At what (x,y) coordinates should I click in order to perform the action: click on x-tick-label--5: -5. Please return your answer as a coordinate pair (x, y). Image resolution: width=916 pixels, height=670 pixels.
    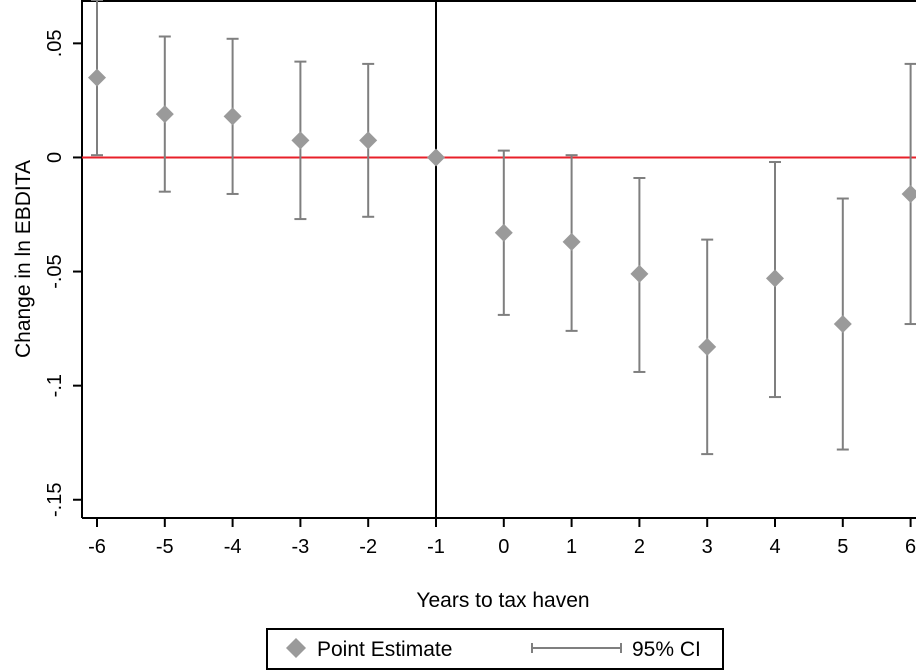
    Looking at the image, I should click on (165, 547).